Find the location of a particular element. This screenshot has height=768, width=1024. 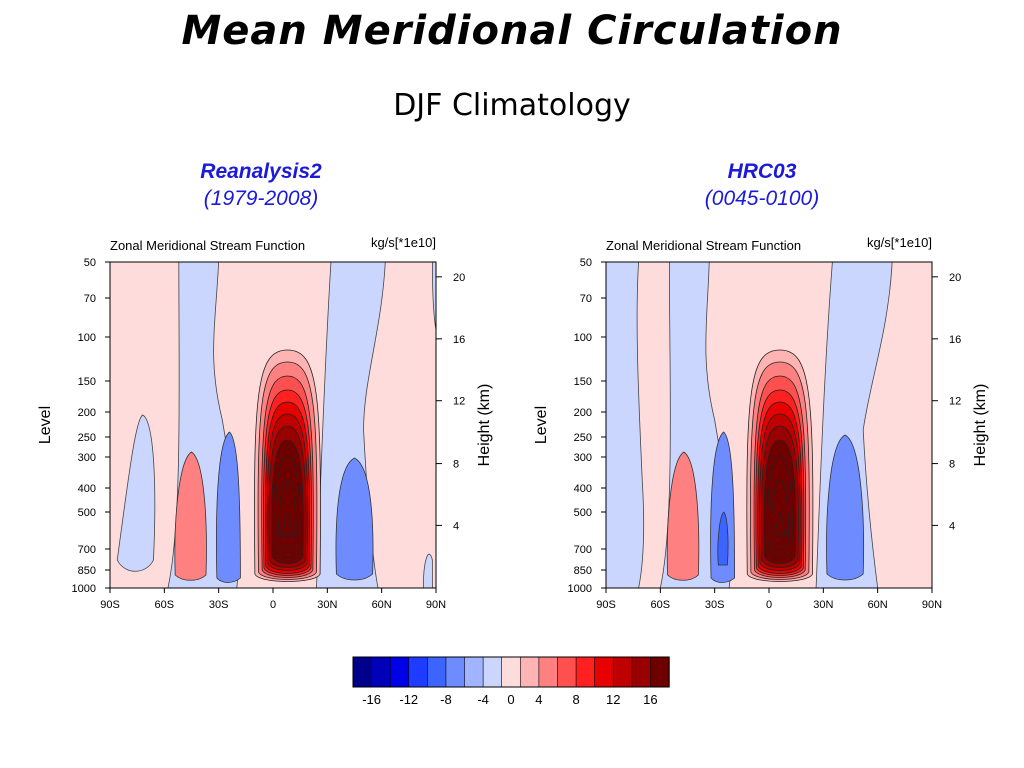

model-label-right: HRC03 (0045-0100) is located at coordinates (762, 185).